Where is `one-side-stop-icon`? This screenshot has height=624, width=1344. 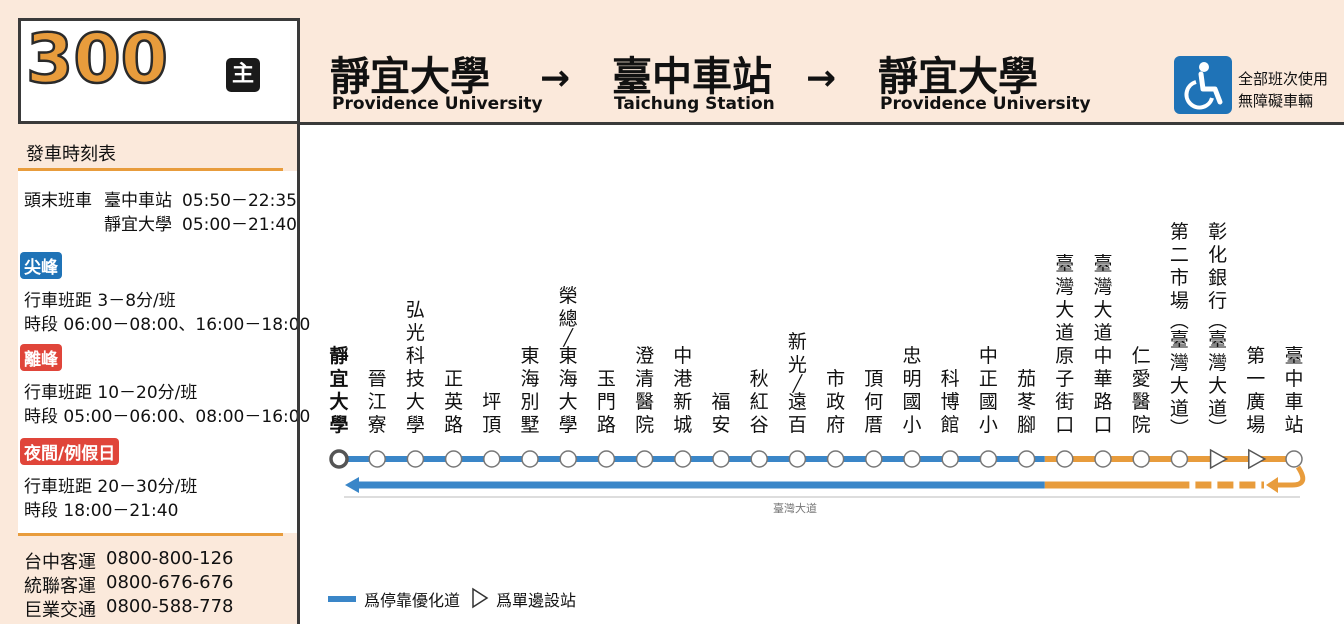
one-side-stop-icon is located at coordinates (480, 600).